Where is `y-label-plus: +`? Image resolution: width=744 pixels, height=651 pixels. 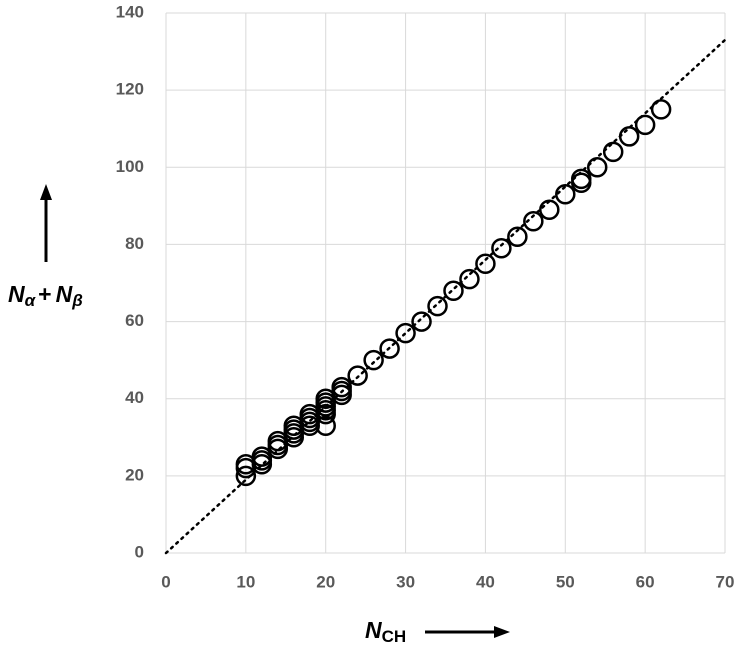
y-label-plus: + is located at coordinates (44, 294).